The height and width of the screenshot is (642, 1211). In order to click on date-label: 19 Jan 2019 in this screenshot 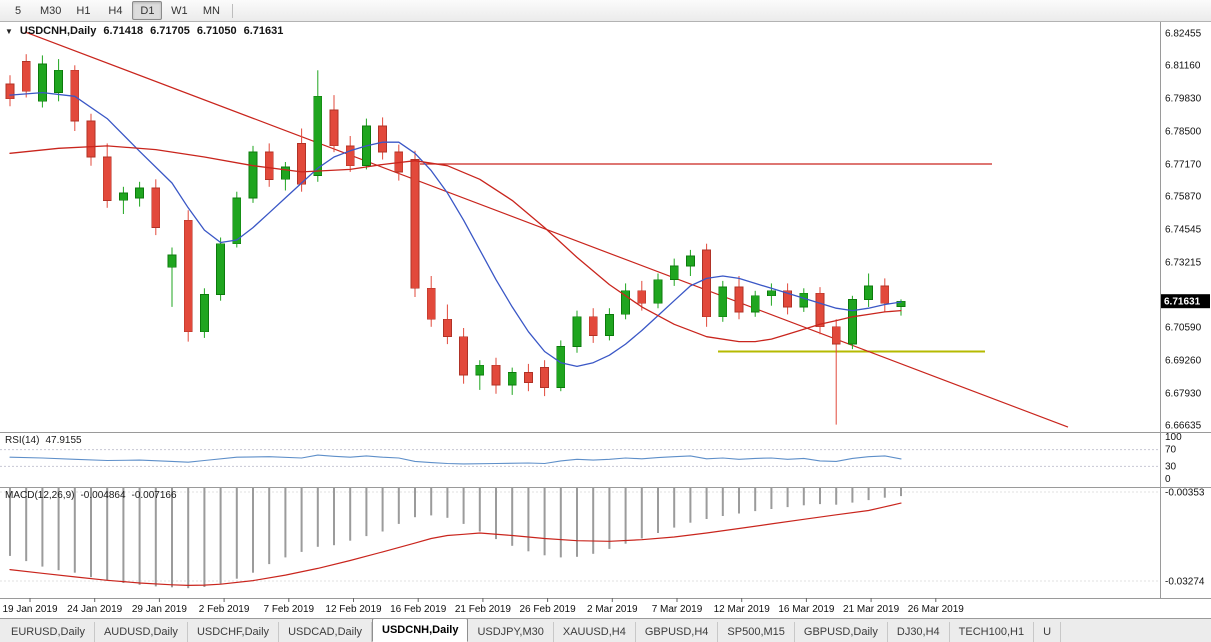, I will do `click(29, 609)`.